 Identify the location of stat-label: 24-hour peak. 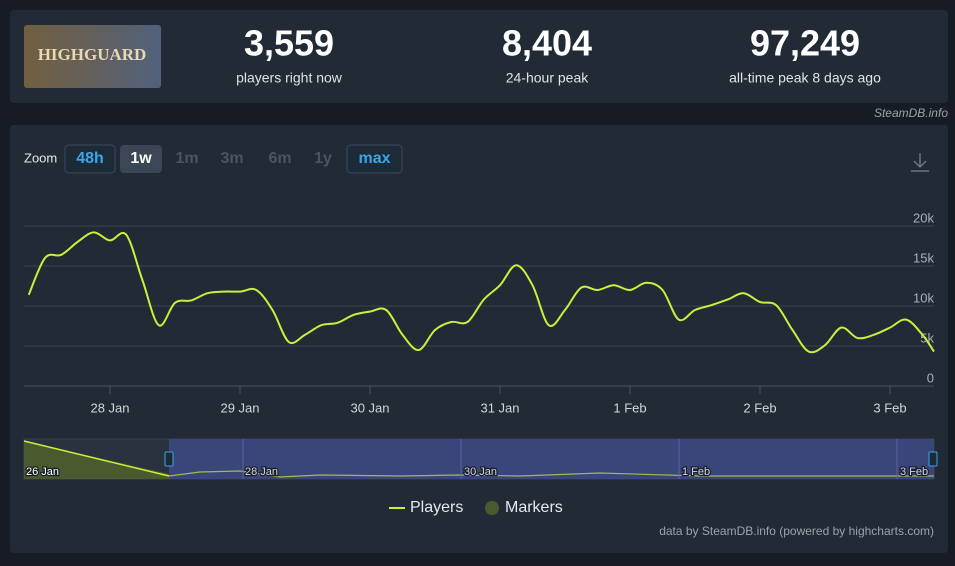
(548, 78).